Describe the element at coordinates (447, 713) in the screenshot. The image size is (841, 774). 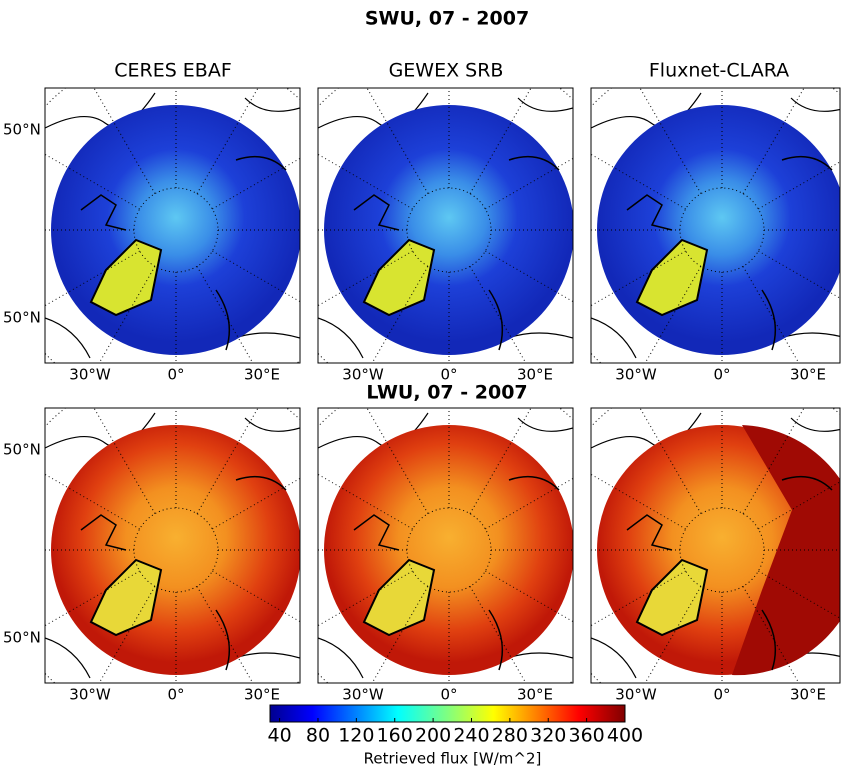
I see `colorbar` at that location.